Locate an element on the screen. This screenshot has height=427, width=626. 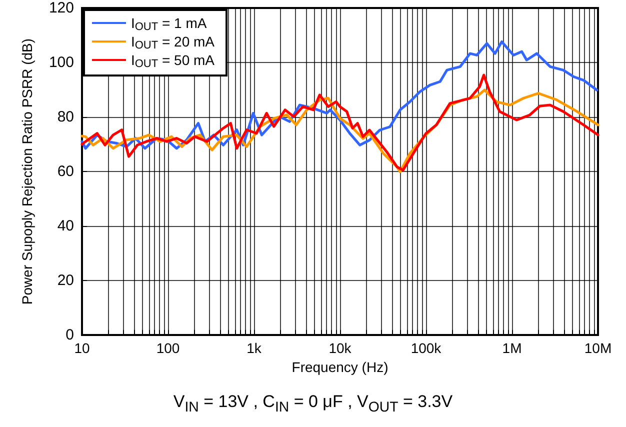
y-tick-label: 80 is located at coordinates (65, 117).